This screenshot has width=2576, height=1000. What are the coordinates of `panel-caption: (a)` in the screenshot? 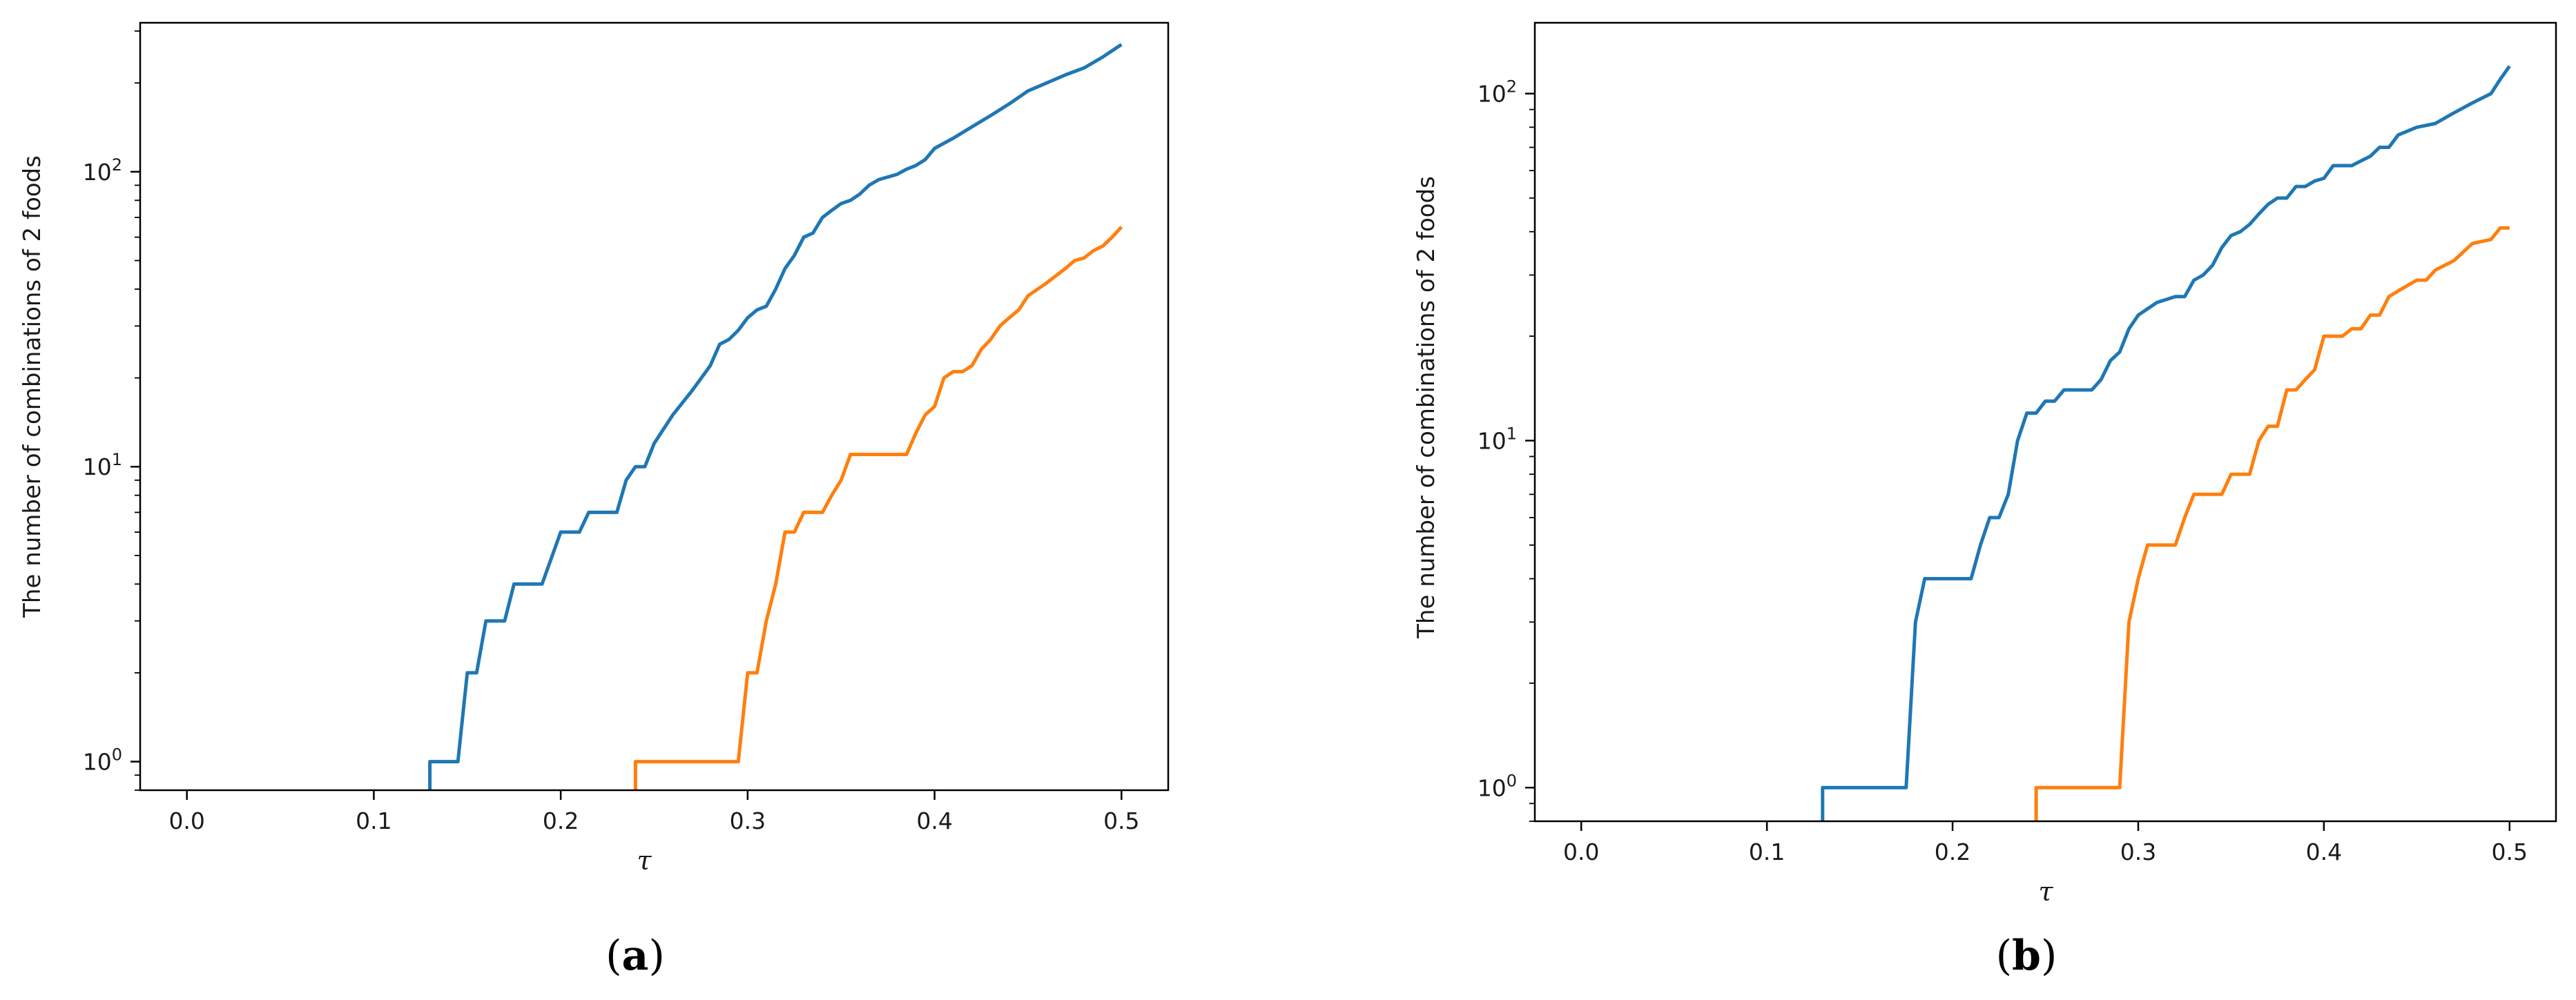 It's located at (636, 956).